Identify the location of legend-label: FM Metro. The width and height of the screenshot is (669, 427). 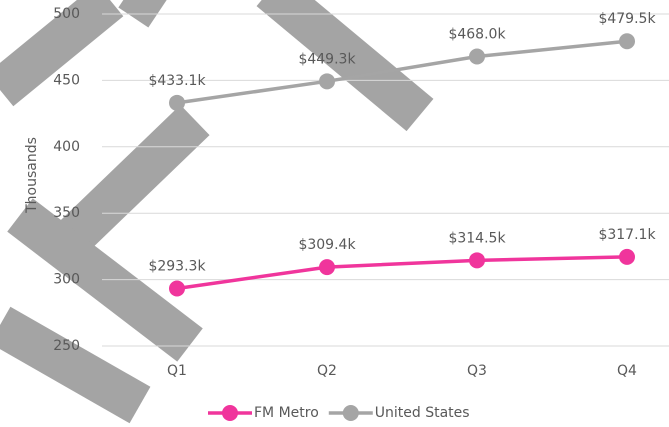
(286, 413).